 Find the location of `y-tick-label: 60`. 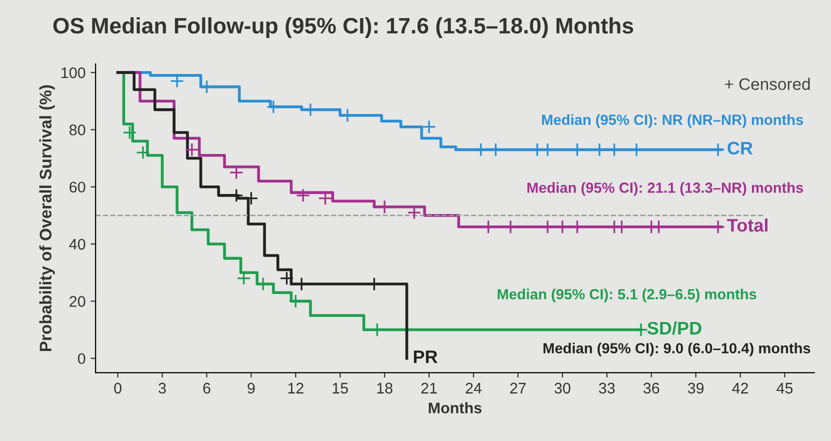

y-tick-label: 60 is located at coordinates (78, 187).